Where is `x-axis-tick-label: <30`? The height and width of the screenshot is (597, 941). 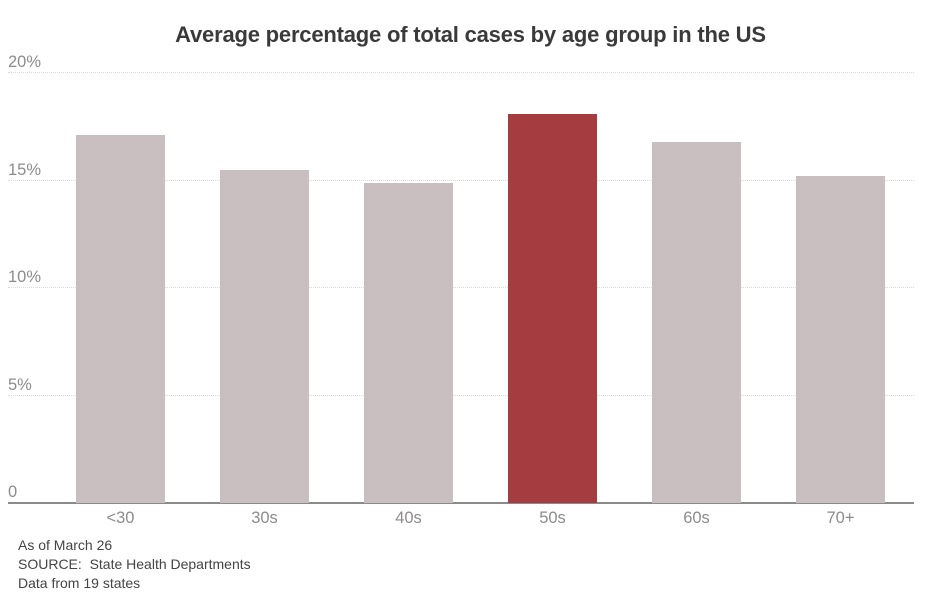
x-axis-tick-label: <30 is located at coordinates (120, 518).